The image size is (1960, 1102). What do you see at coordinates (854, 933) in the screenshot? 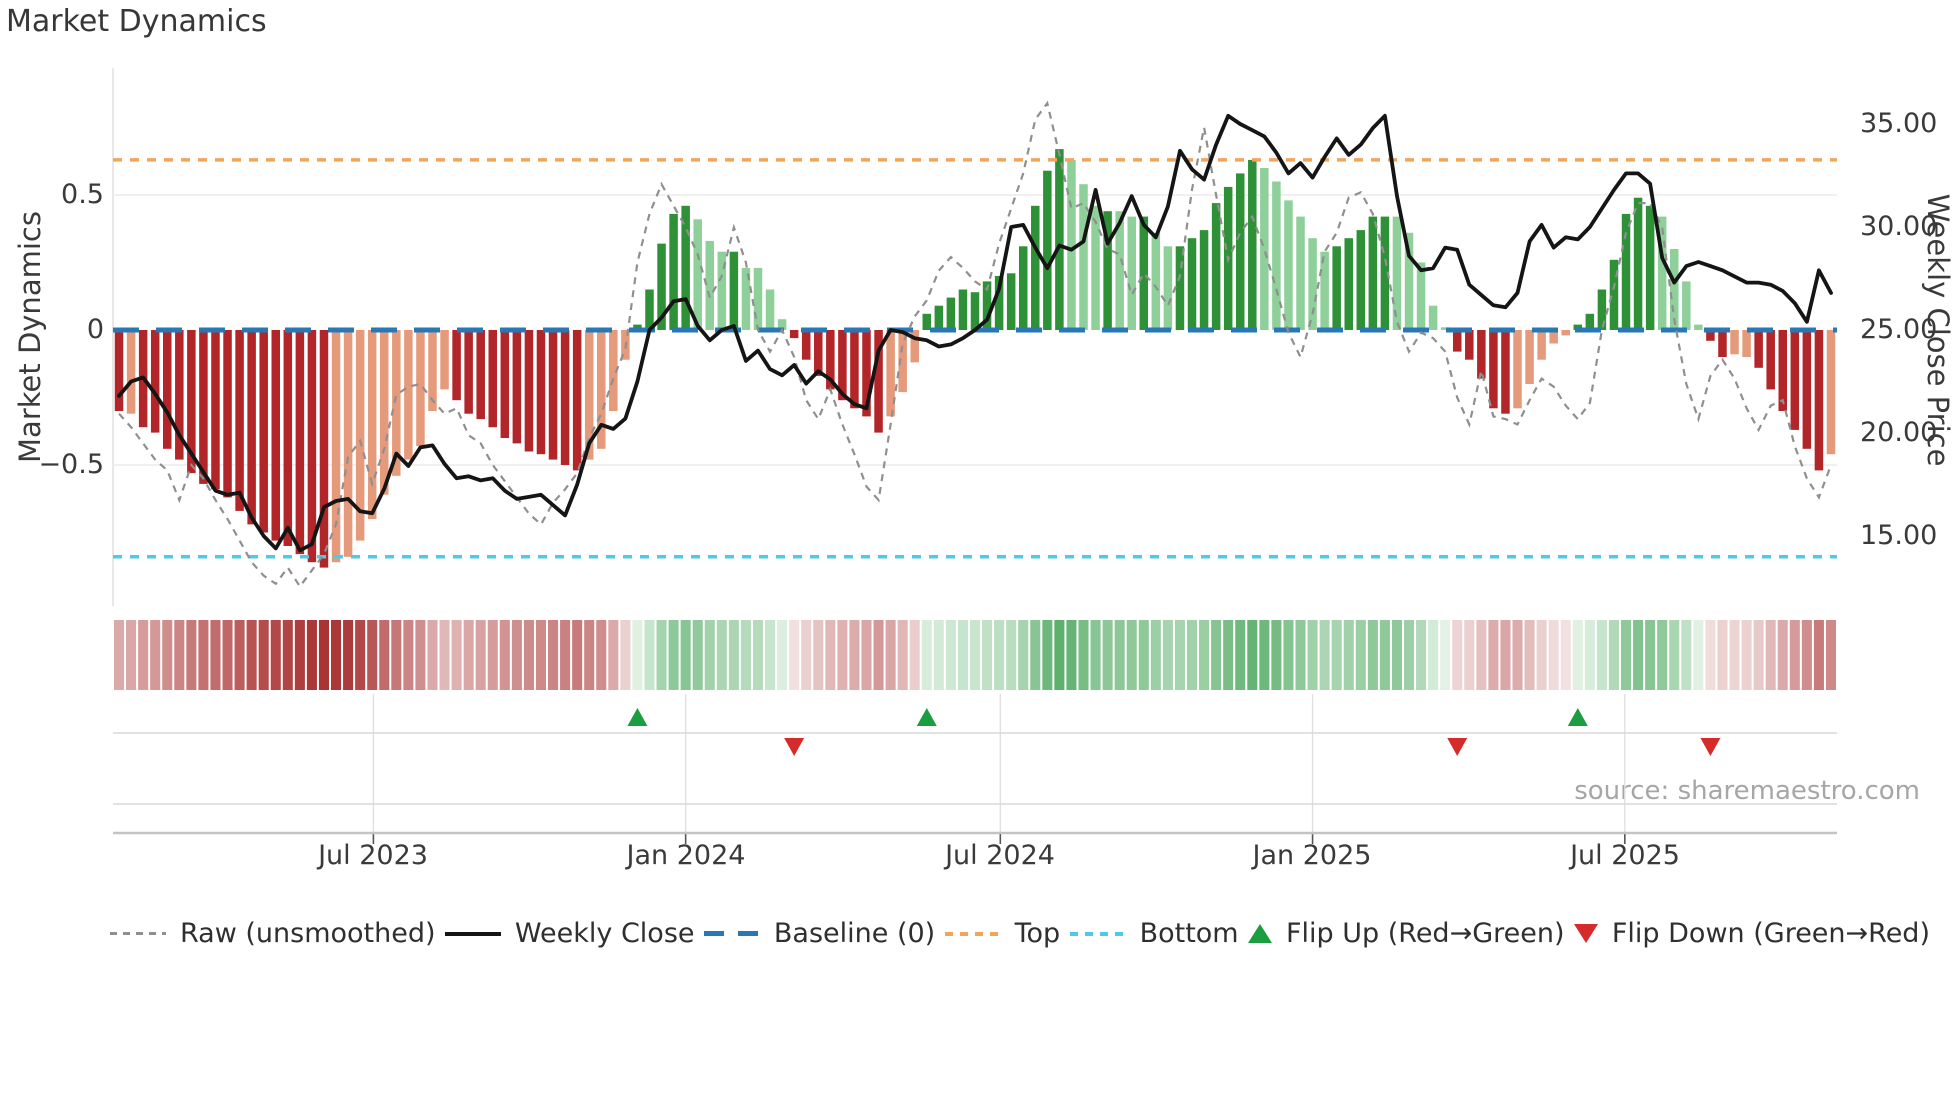
I see `legend-label: Baseline (0)` at bounding box center [854, 933].